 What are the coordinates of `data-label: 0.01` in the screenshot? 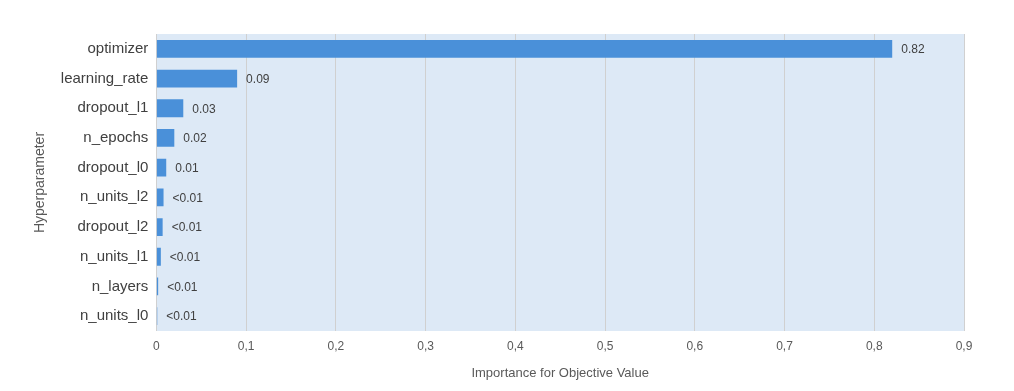 It's located at (187, 167).